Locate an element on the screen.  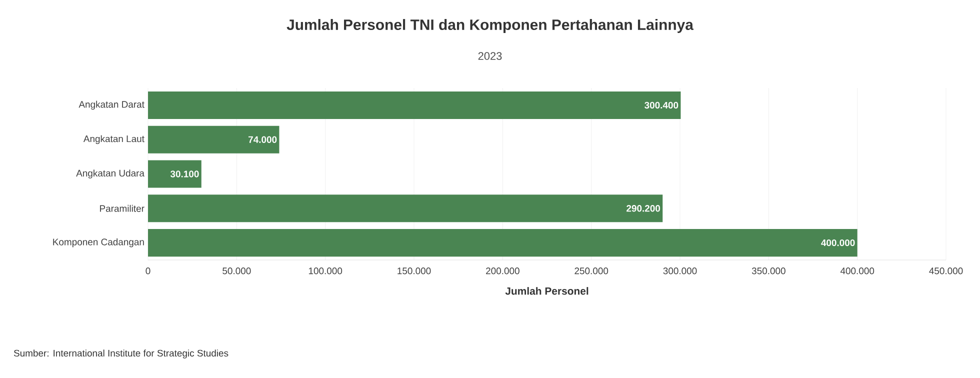
x-tick-label: 300.000 is located at coordinates (680, 271).